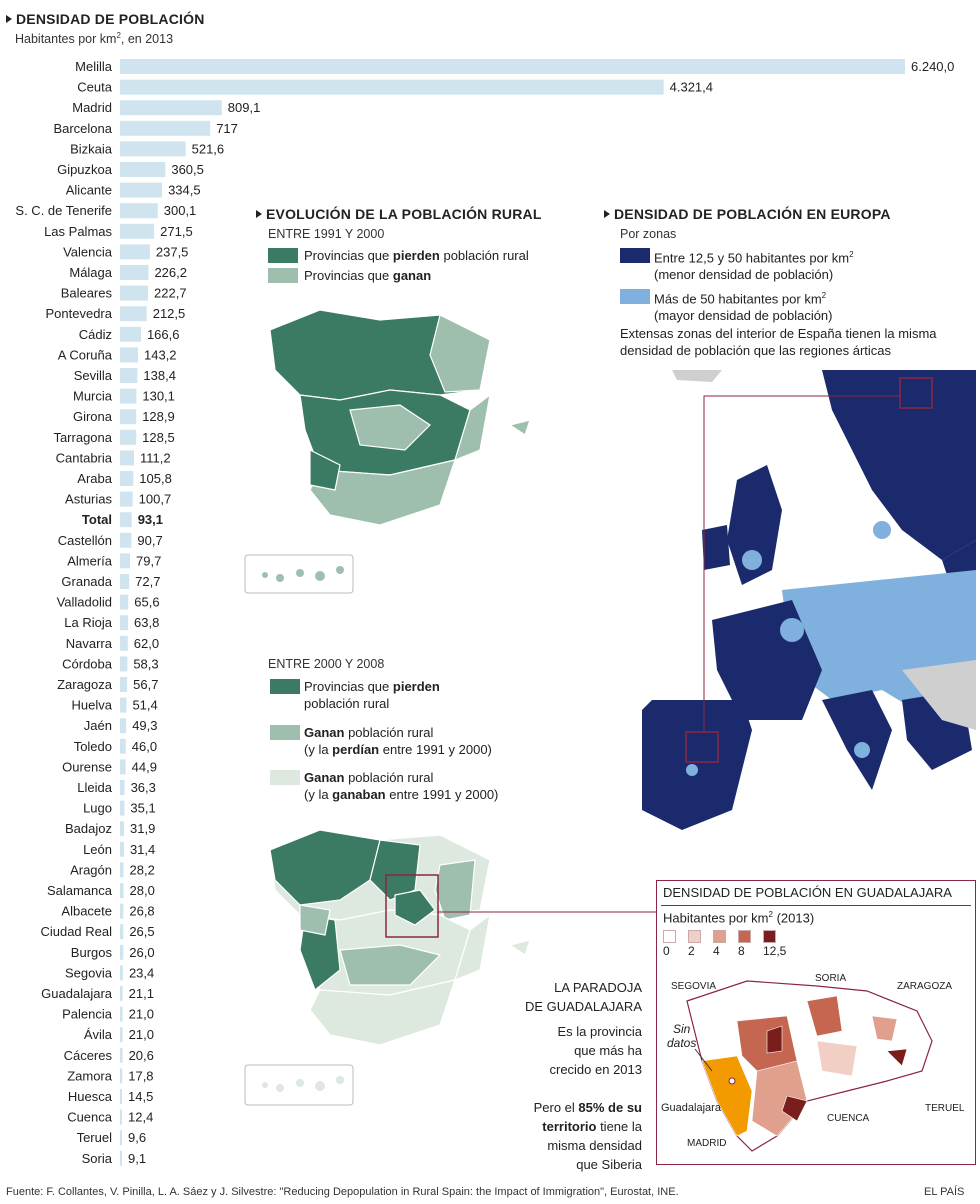 Image resolution: width=980 pixels, height=1204 pixels. Describe the element at coordinates (155, 499) in the screenshot. I see `value-label: 100,7` at that location.